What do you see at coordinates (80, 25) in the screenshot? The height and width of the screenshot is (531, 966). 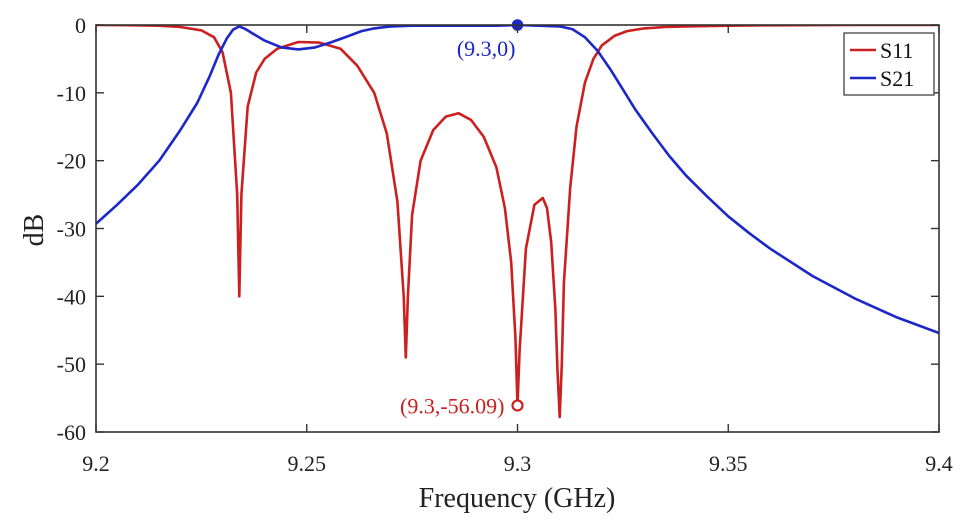 I see `y-tick-label: 0` at bounding box center [80, 25].